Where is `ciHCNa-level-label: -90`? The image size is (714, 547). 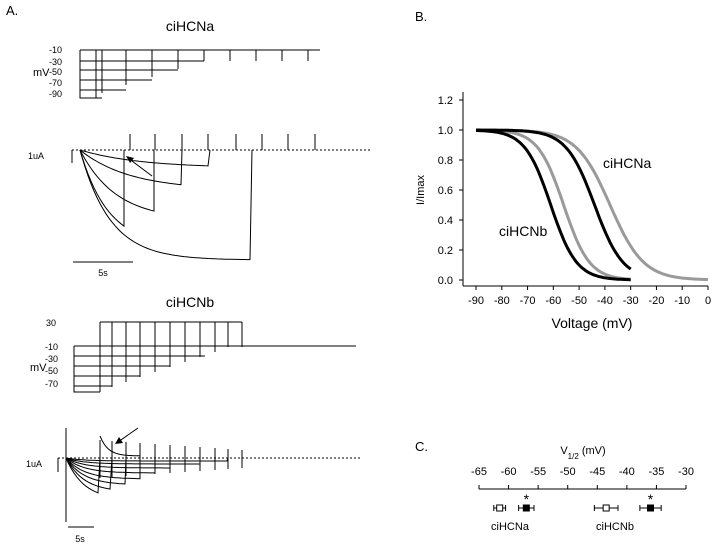 ciHCNa-level-label: -90 is located at coordinates (55, 94).